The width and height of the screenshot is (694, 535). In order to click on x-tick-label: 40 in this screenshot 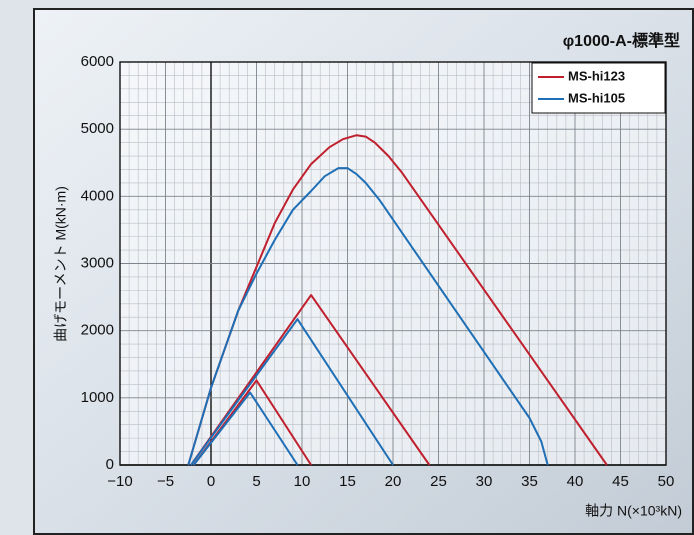, I will do `click(575, 481)`.